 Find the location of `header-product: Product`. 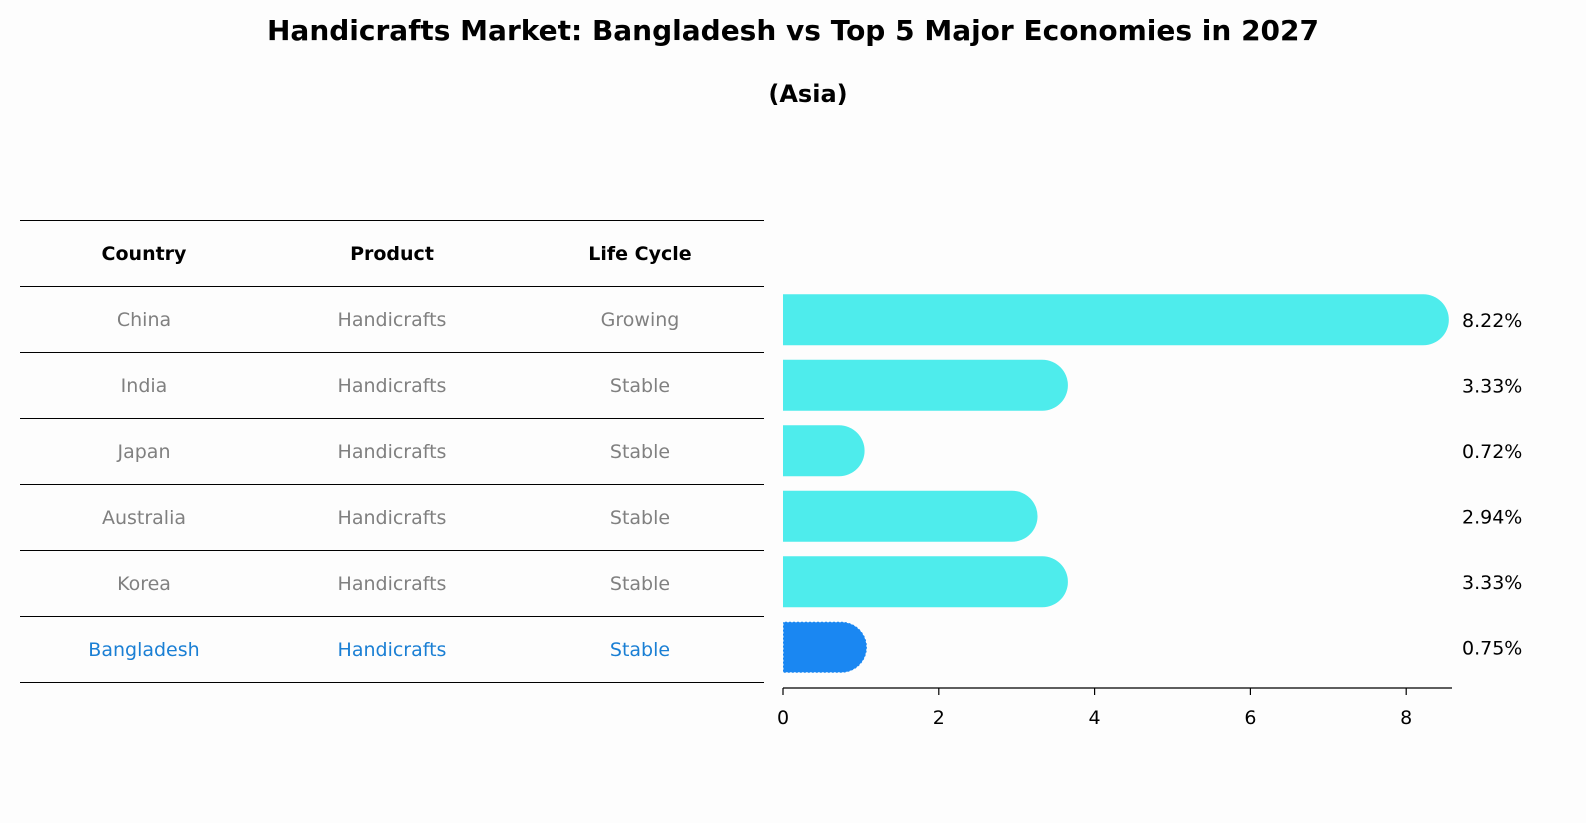

header-product: Product is located at coordinates (392, 253).